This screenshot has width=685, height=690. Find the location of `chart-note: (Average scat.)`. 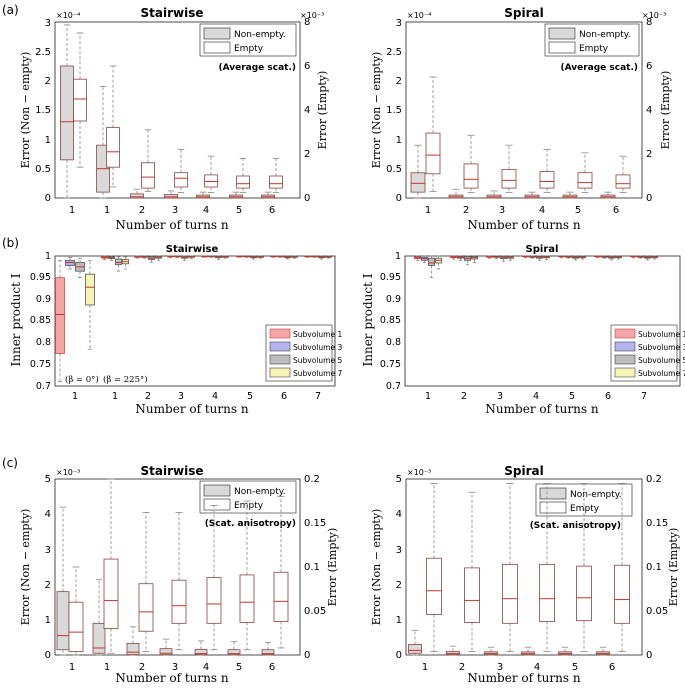

chart-note: (Average scat.) is located at coordinates (257, 68).